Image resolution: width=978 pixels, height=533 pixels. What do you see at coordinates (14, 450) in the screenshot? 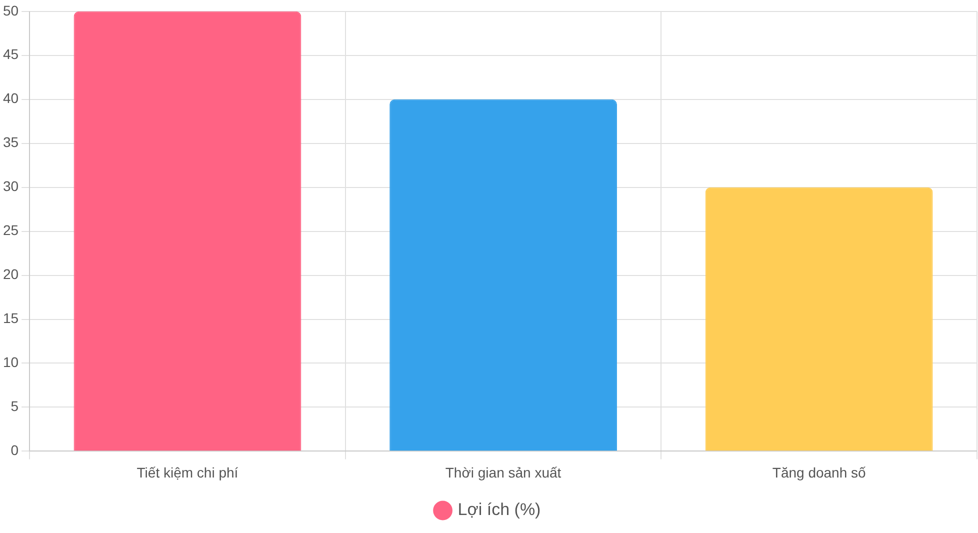
I see `y-tick-label: 0` at bounding box center [14, 450].